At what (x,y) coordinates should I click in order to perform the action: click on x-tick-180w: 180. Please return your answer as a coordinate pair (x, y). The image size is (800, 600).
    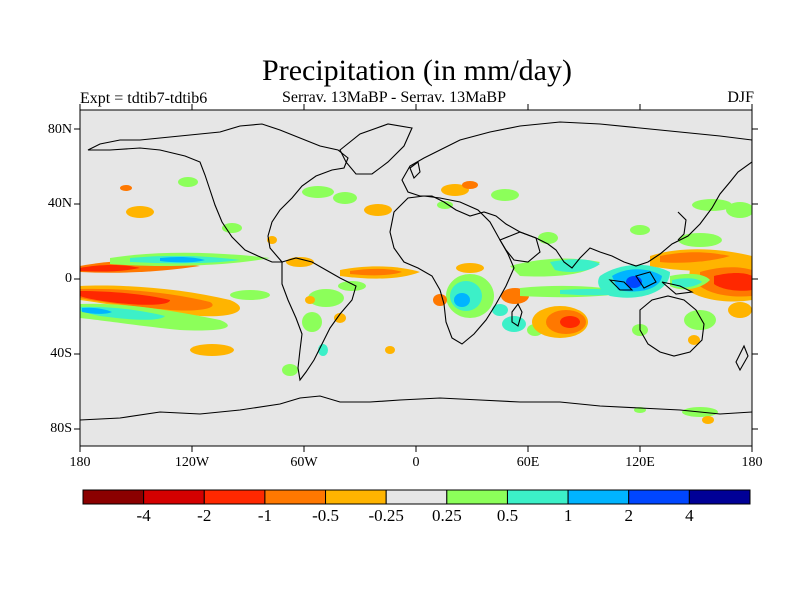
    Looking at the image, I should click on (80, 462).